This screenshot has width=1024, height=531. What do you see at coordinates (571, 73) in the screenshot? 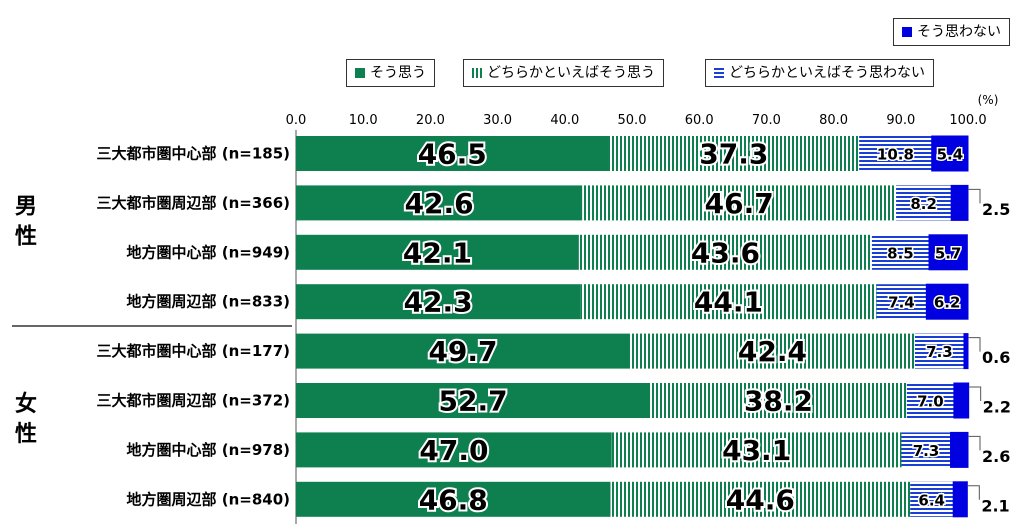
I see `legend-label: どちらかといえばそう思う` at bounding box center [571, 73].